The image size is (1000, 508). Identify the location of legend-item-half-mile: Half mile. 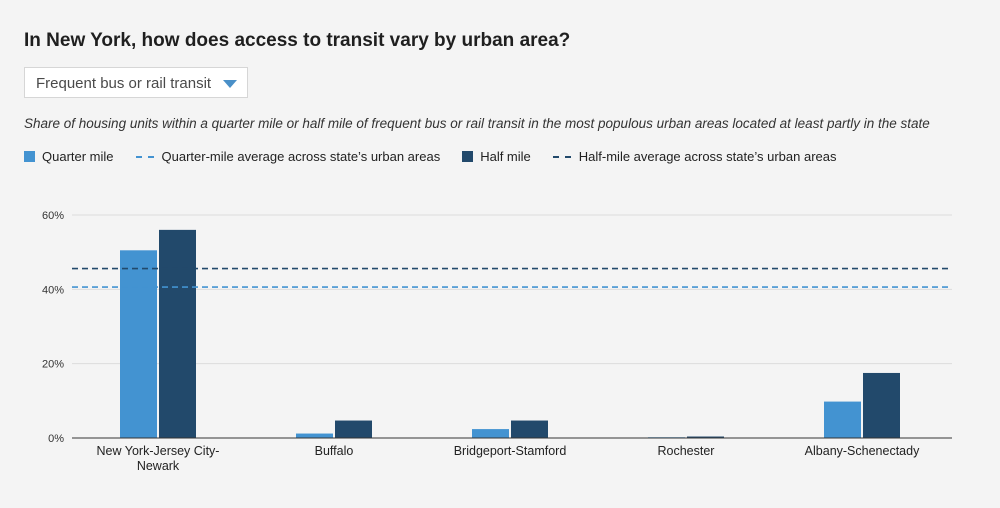
(496, 156).